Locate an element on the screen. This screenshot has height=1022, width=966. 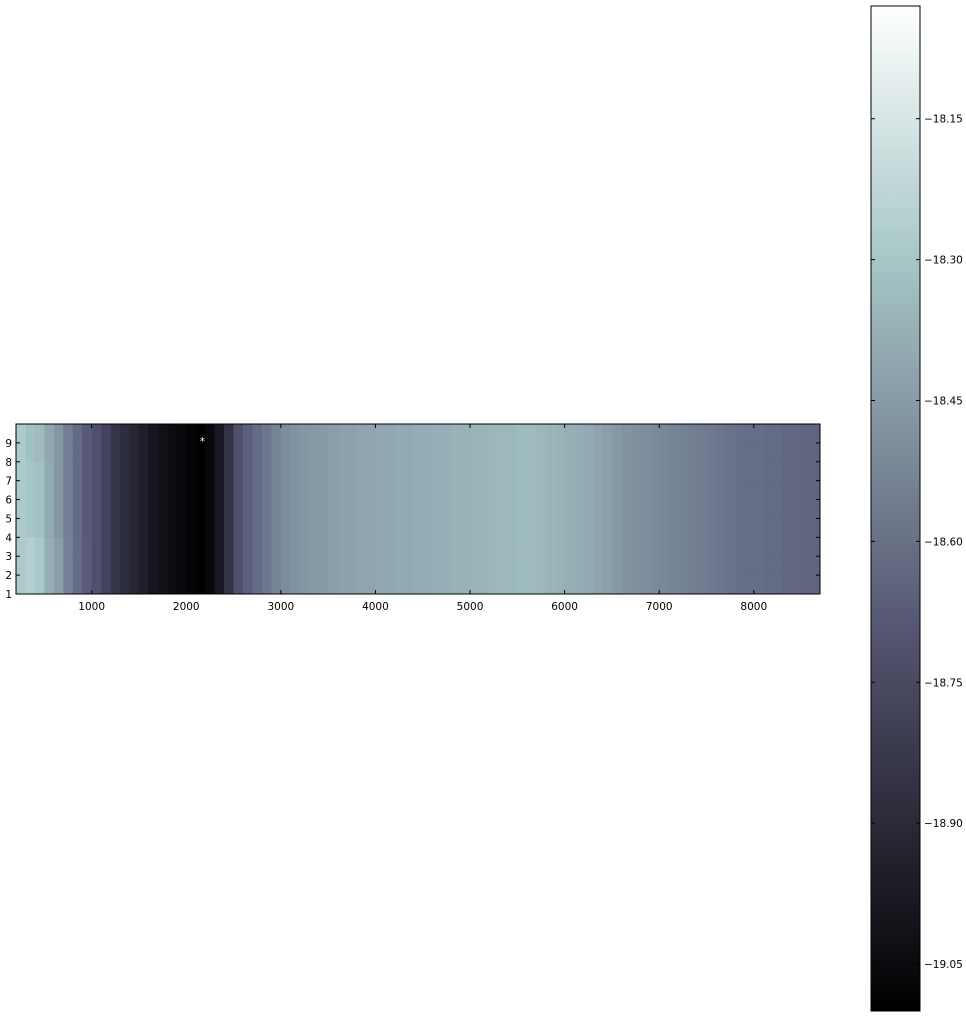
y-tick-label: 9 is located at coordinates (8, 444).